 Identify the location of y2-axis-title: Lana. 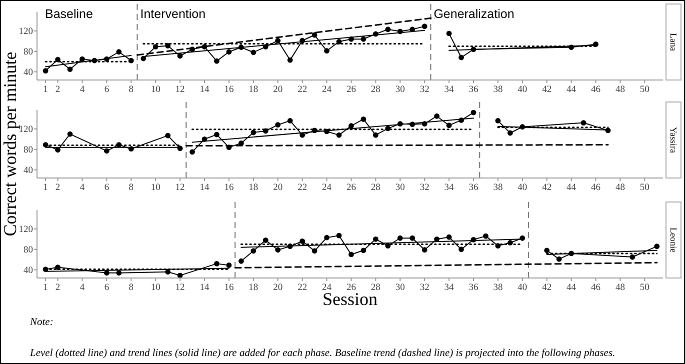
(673, 42).